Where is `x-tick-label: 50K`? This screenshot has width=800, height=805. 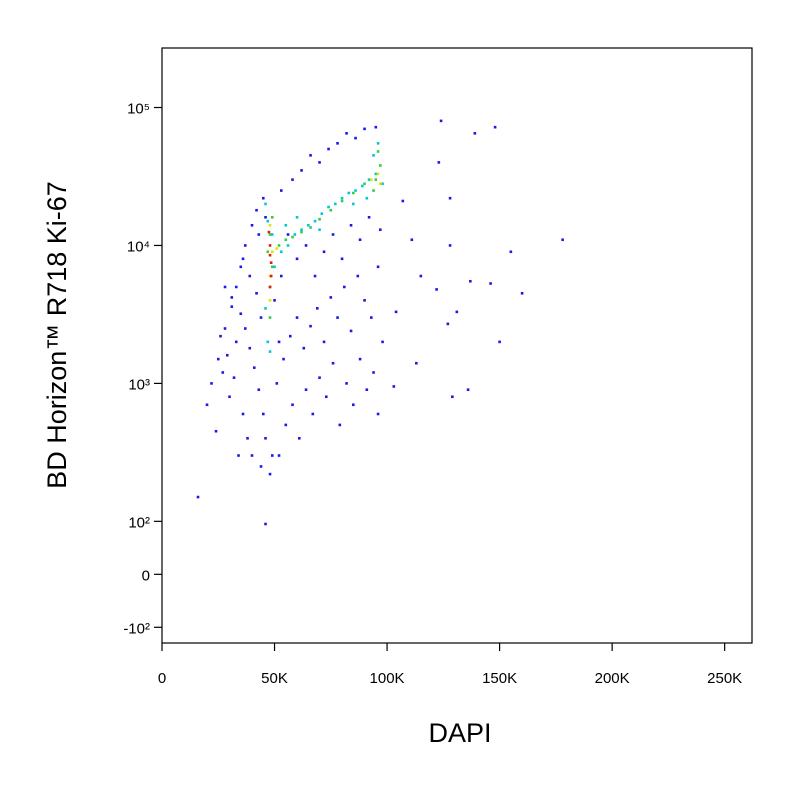
x-tick-label: 50K is located at coordinates (274, 678).